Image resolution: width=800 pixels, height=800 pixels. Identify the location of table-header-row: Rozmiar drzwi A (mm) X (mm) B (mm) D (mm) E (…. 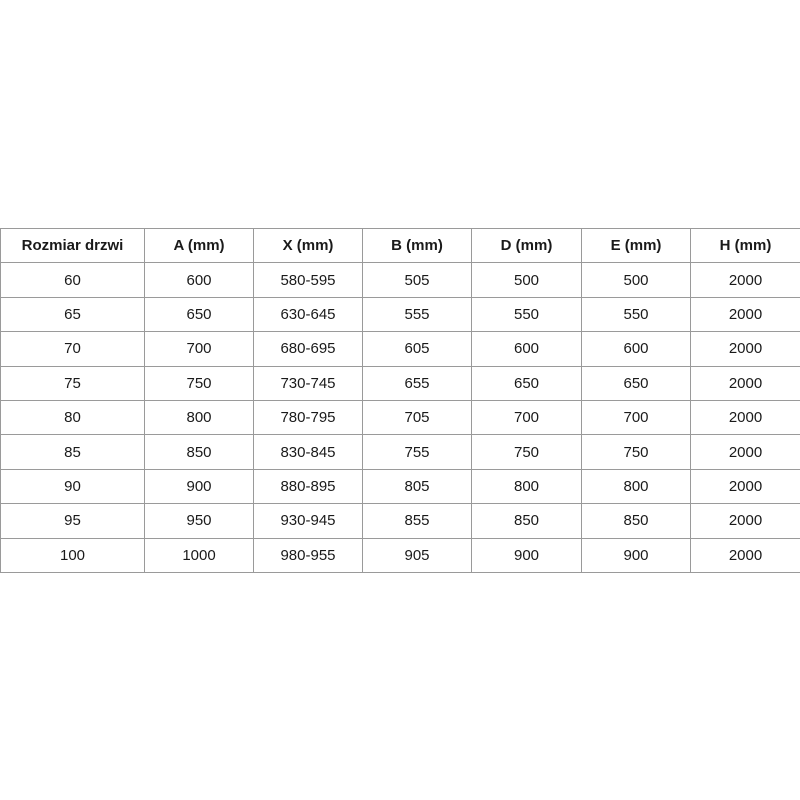
(400, 245).